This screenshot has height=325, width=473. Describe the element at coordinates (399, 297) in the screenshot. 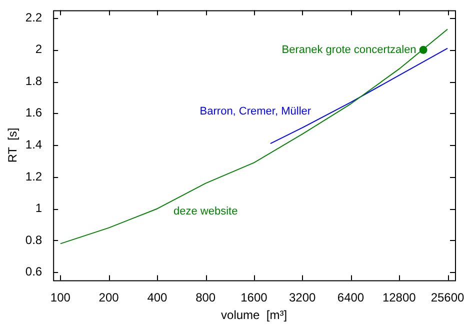

I see `x-tick-label: 12800` at that location.